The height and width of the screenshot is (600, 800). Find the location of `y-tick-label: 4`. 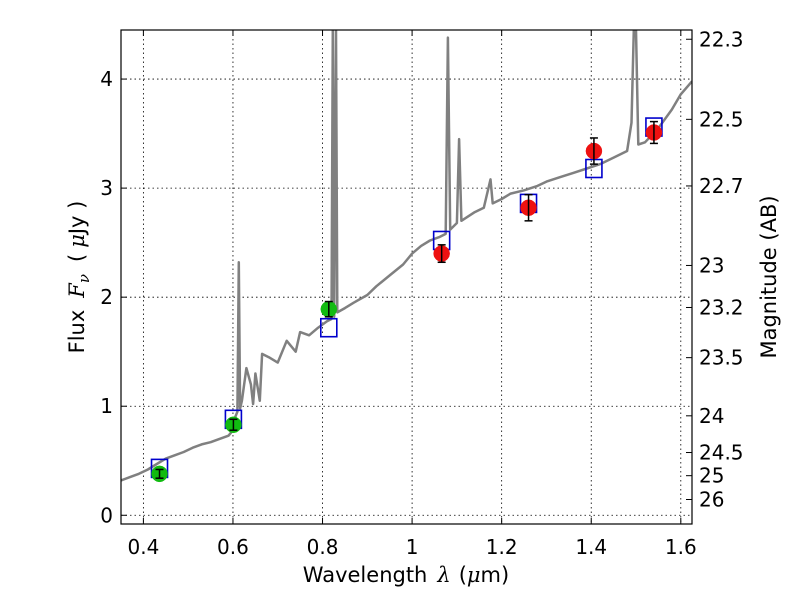

y-tick-label: 4 is located at coordinates (106, 79).